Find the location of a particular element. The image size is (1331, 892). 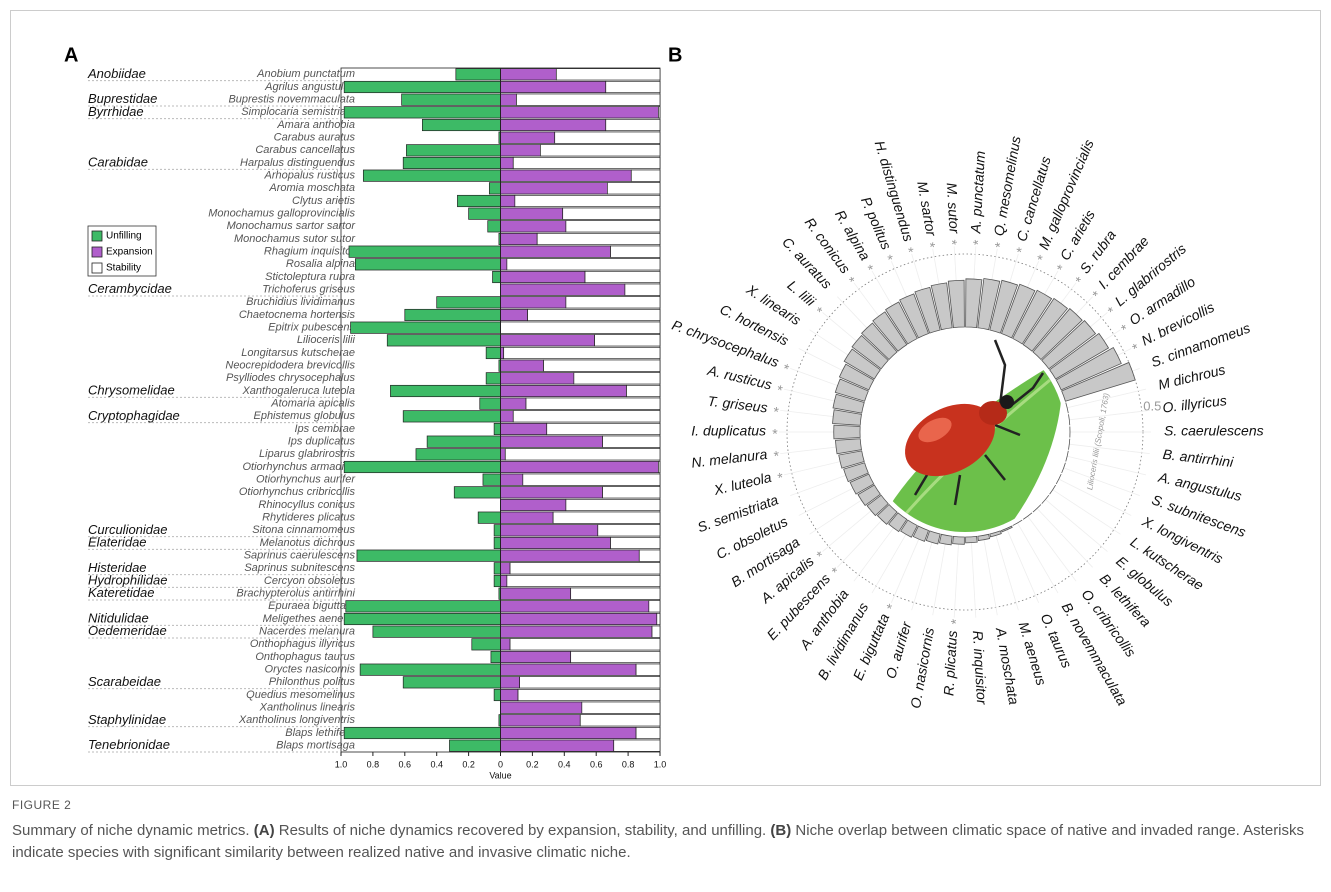

species-label: Agrilus angustulus is located at coordinates (309, 87).